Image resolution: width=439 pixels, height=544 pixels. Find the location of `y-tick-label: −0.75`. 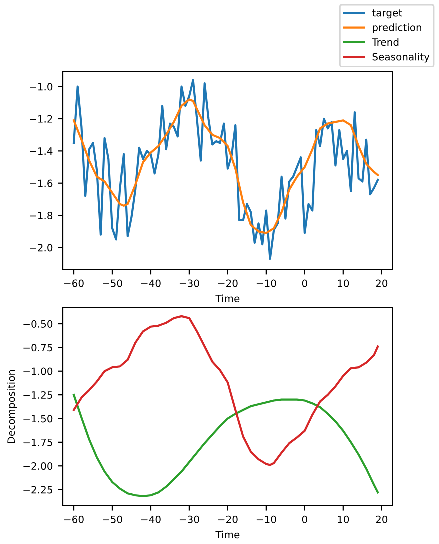

y-tick-label: −0.75 is located at coordinates (38, 348).